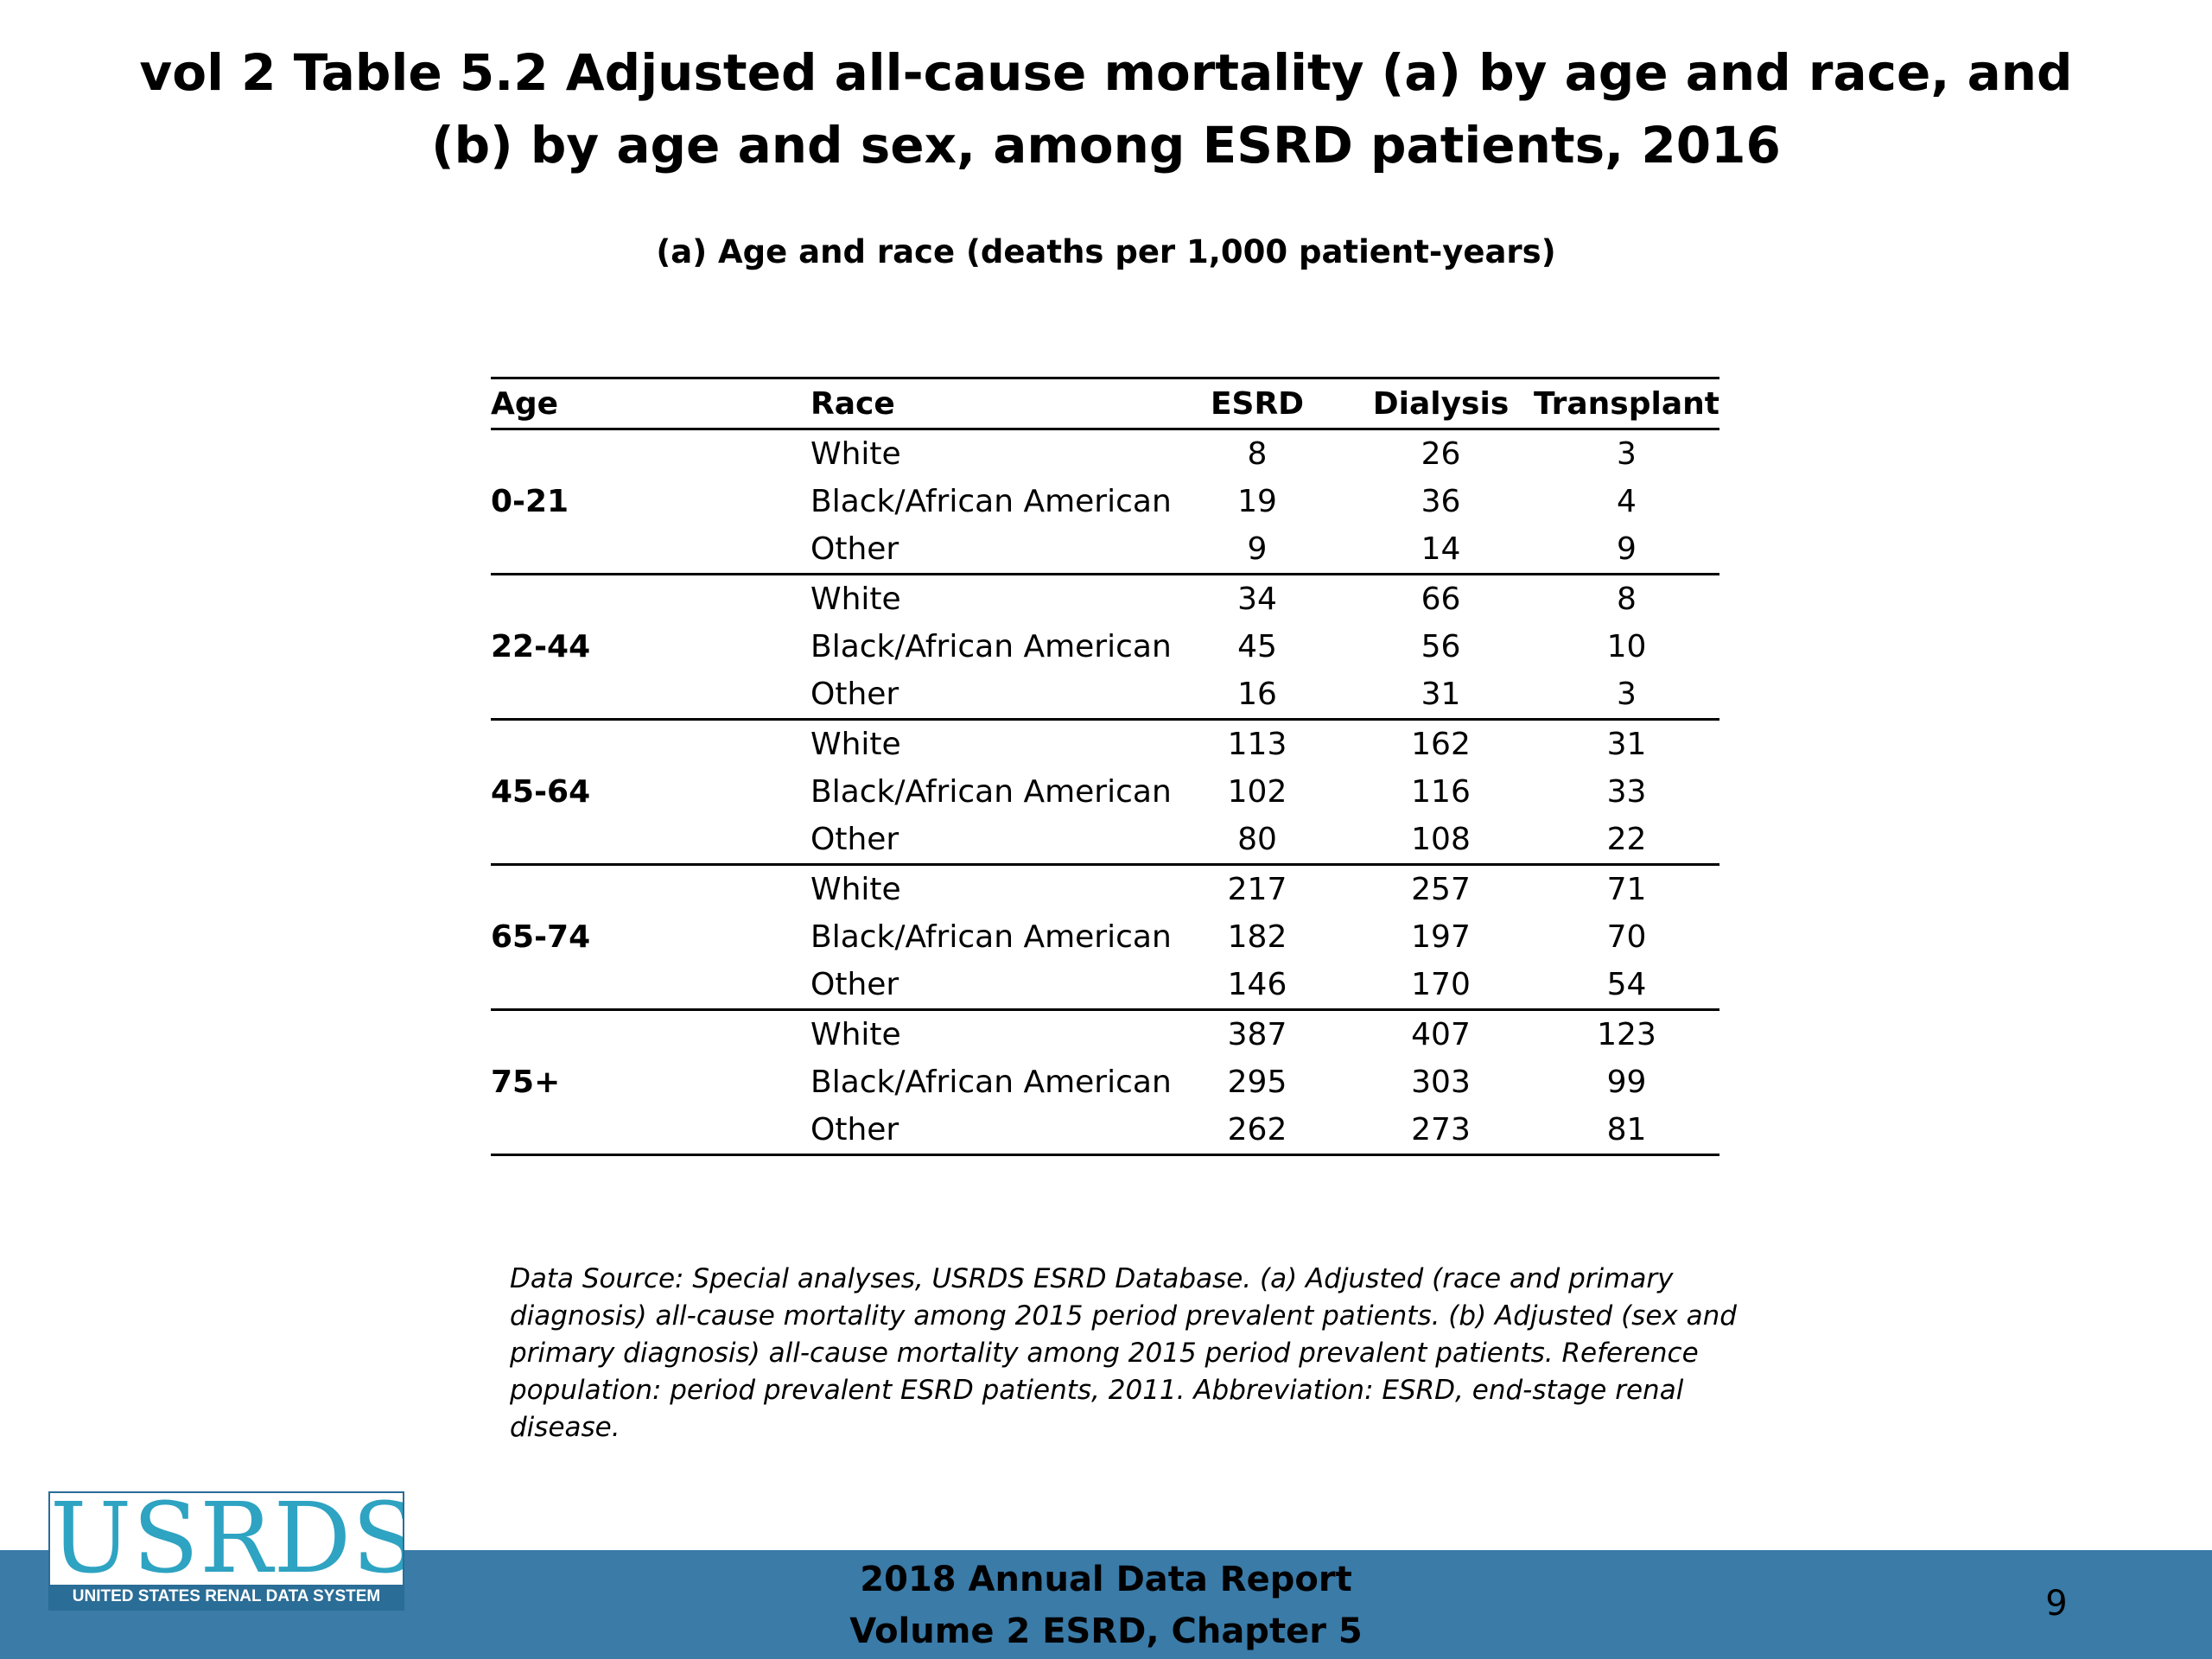 This screenshot has width=2212, height=1659. I want to click on header-esrd: ESRD, so click(1257, 403).